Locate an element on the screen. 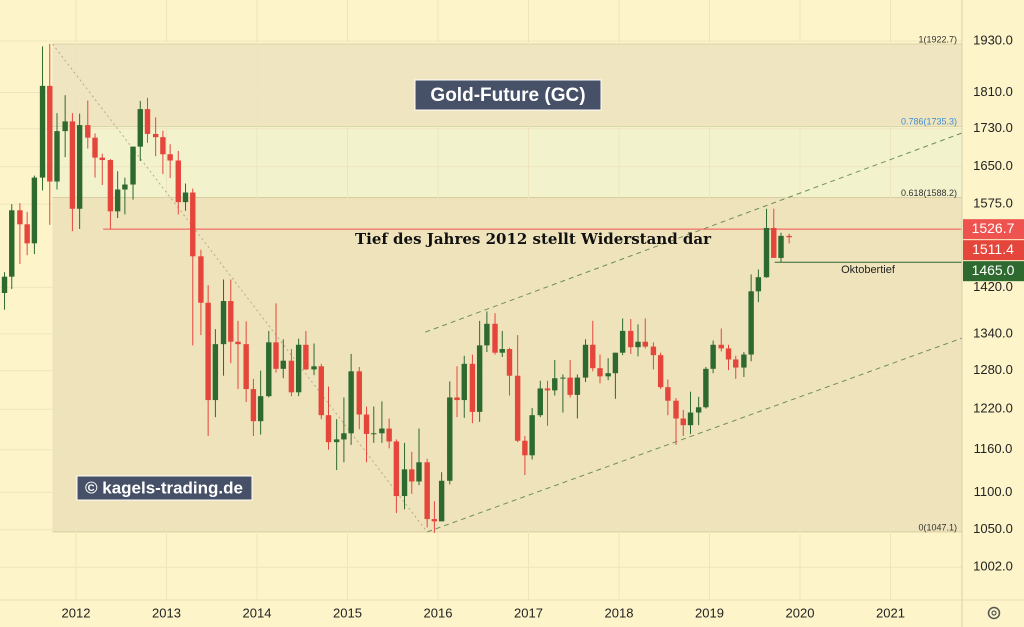 This screenshot has height=627, width=1024. y-tick-label: 1930.0 is located at coordinates (993, 39).